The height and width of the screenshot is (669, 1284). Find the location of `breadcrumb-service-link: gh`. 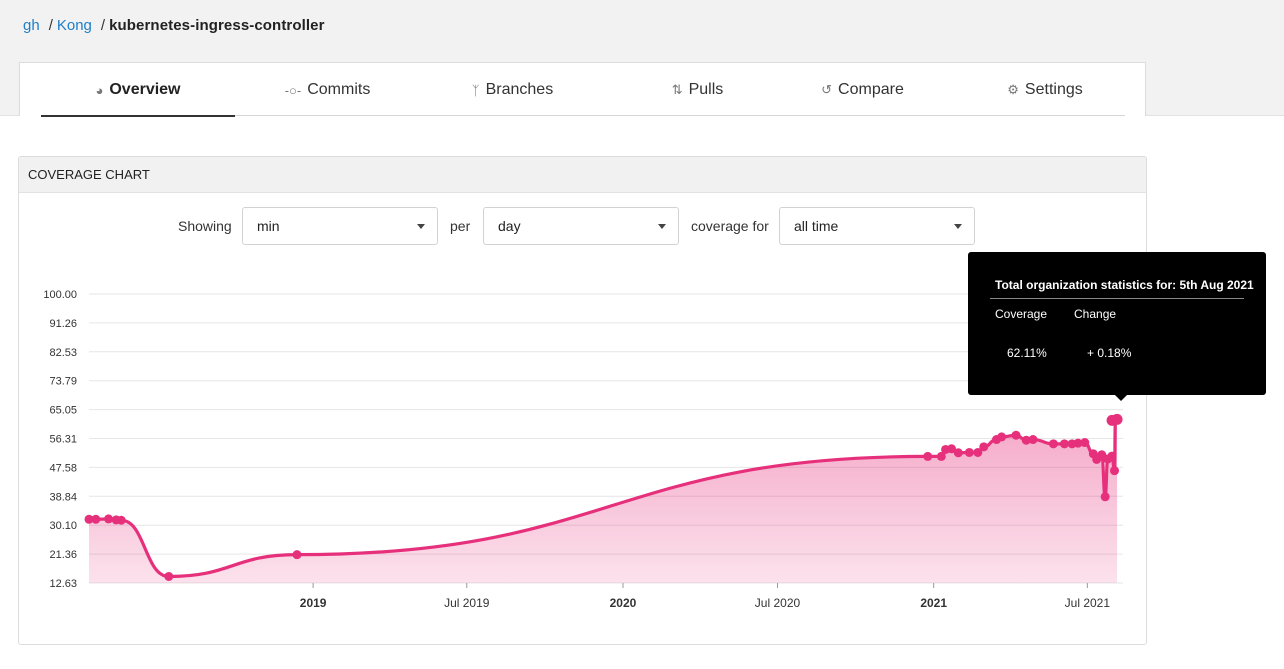

breadcrumb-service-link: gh is located at coordinates (31, 25).